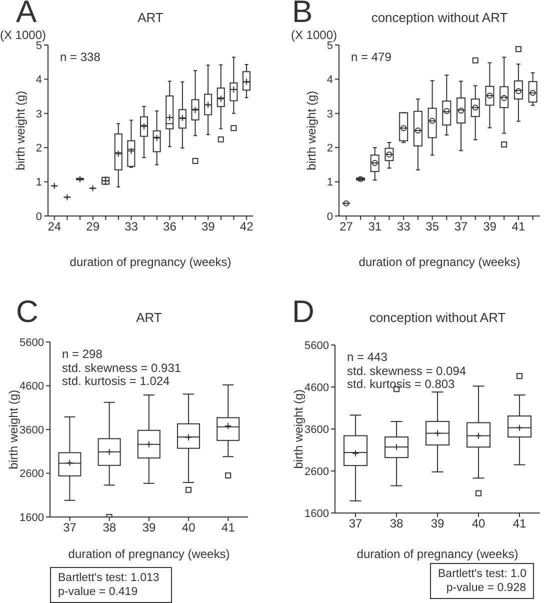  What do you see at coordinates (27, 312) in the screenshot?
I see `text: C` at bounding box center [27, 312].